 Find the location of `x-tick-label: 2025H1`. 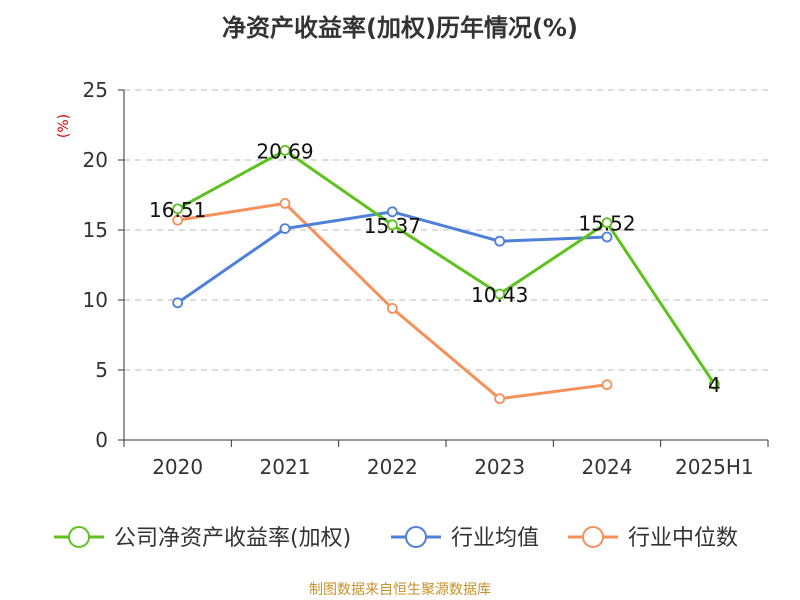

x-tick-label: 2025H1 is located at coordinates (714, 467).